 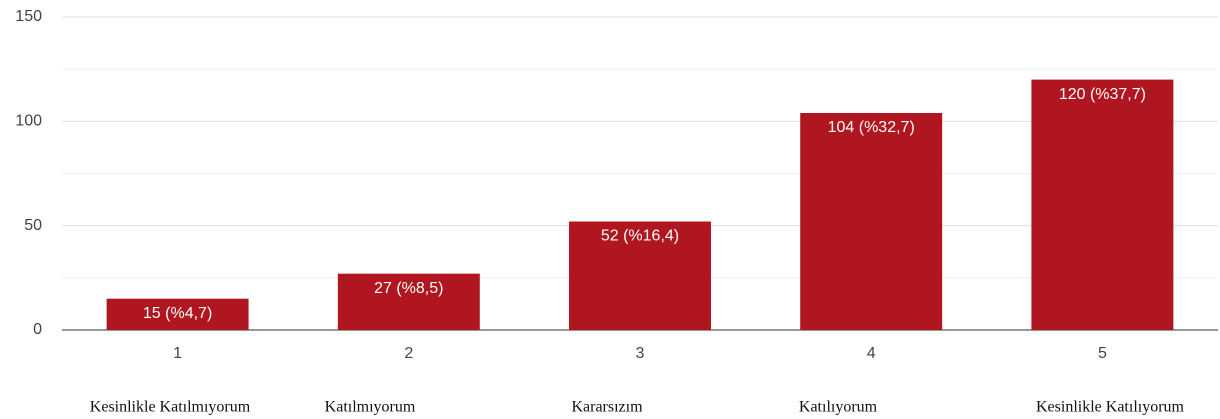 I want to click on x-tick-label: 1, so click(x=177, y=353).